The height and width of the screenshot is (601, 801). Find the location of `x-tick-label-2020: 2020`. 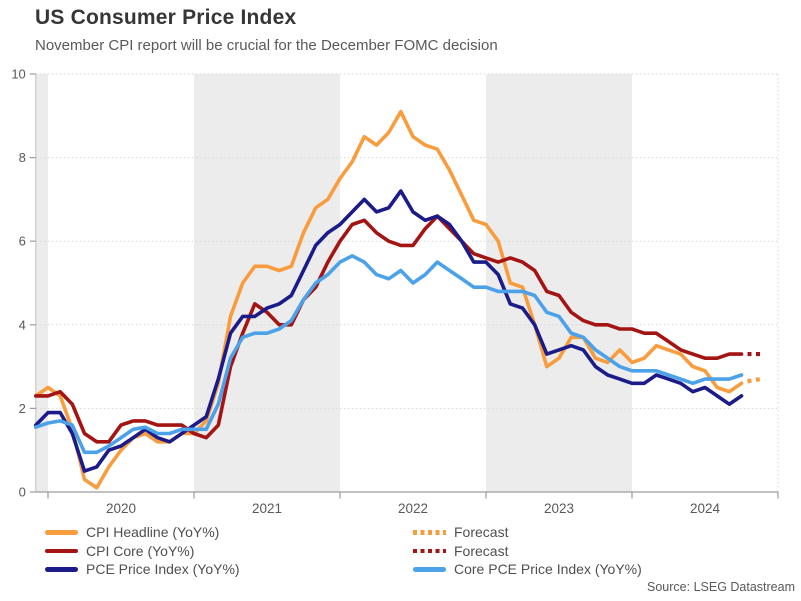

x-tick-label-2020: 2020 is located at coordinates (121, 508).